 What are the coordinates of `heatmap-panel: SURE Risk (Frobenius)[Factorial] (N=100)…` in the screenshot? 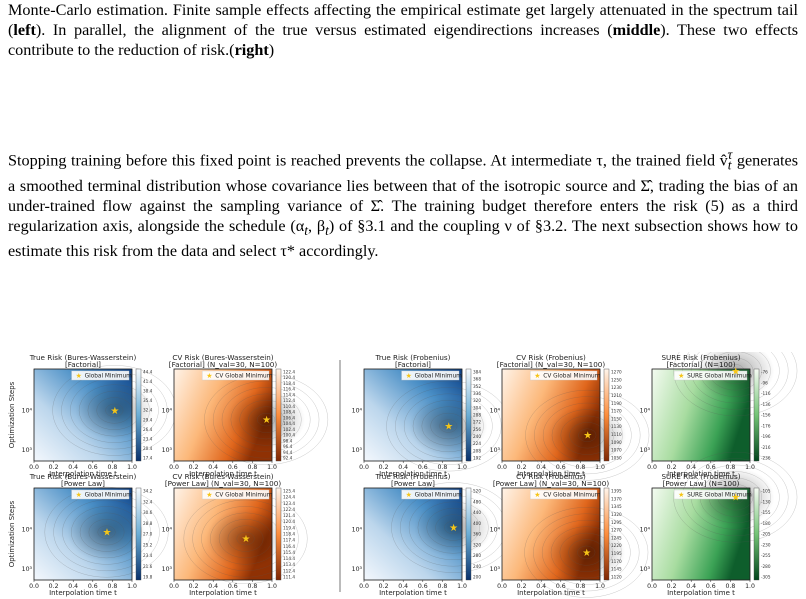 It's located at (719, 415).